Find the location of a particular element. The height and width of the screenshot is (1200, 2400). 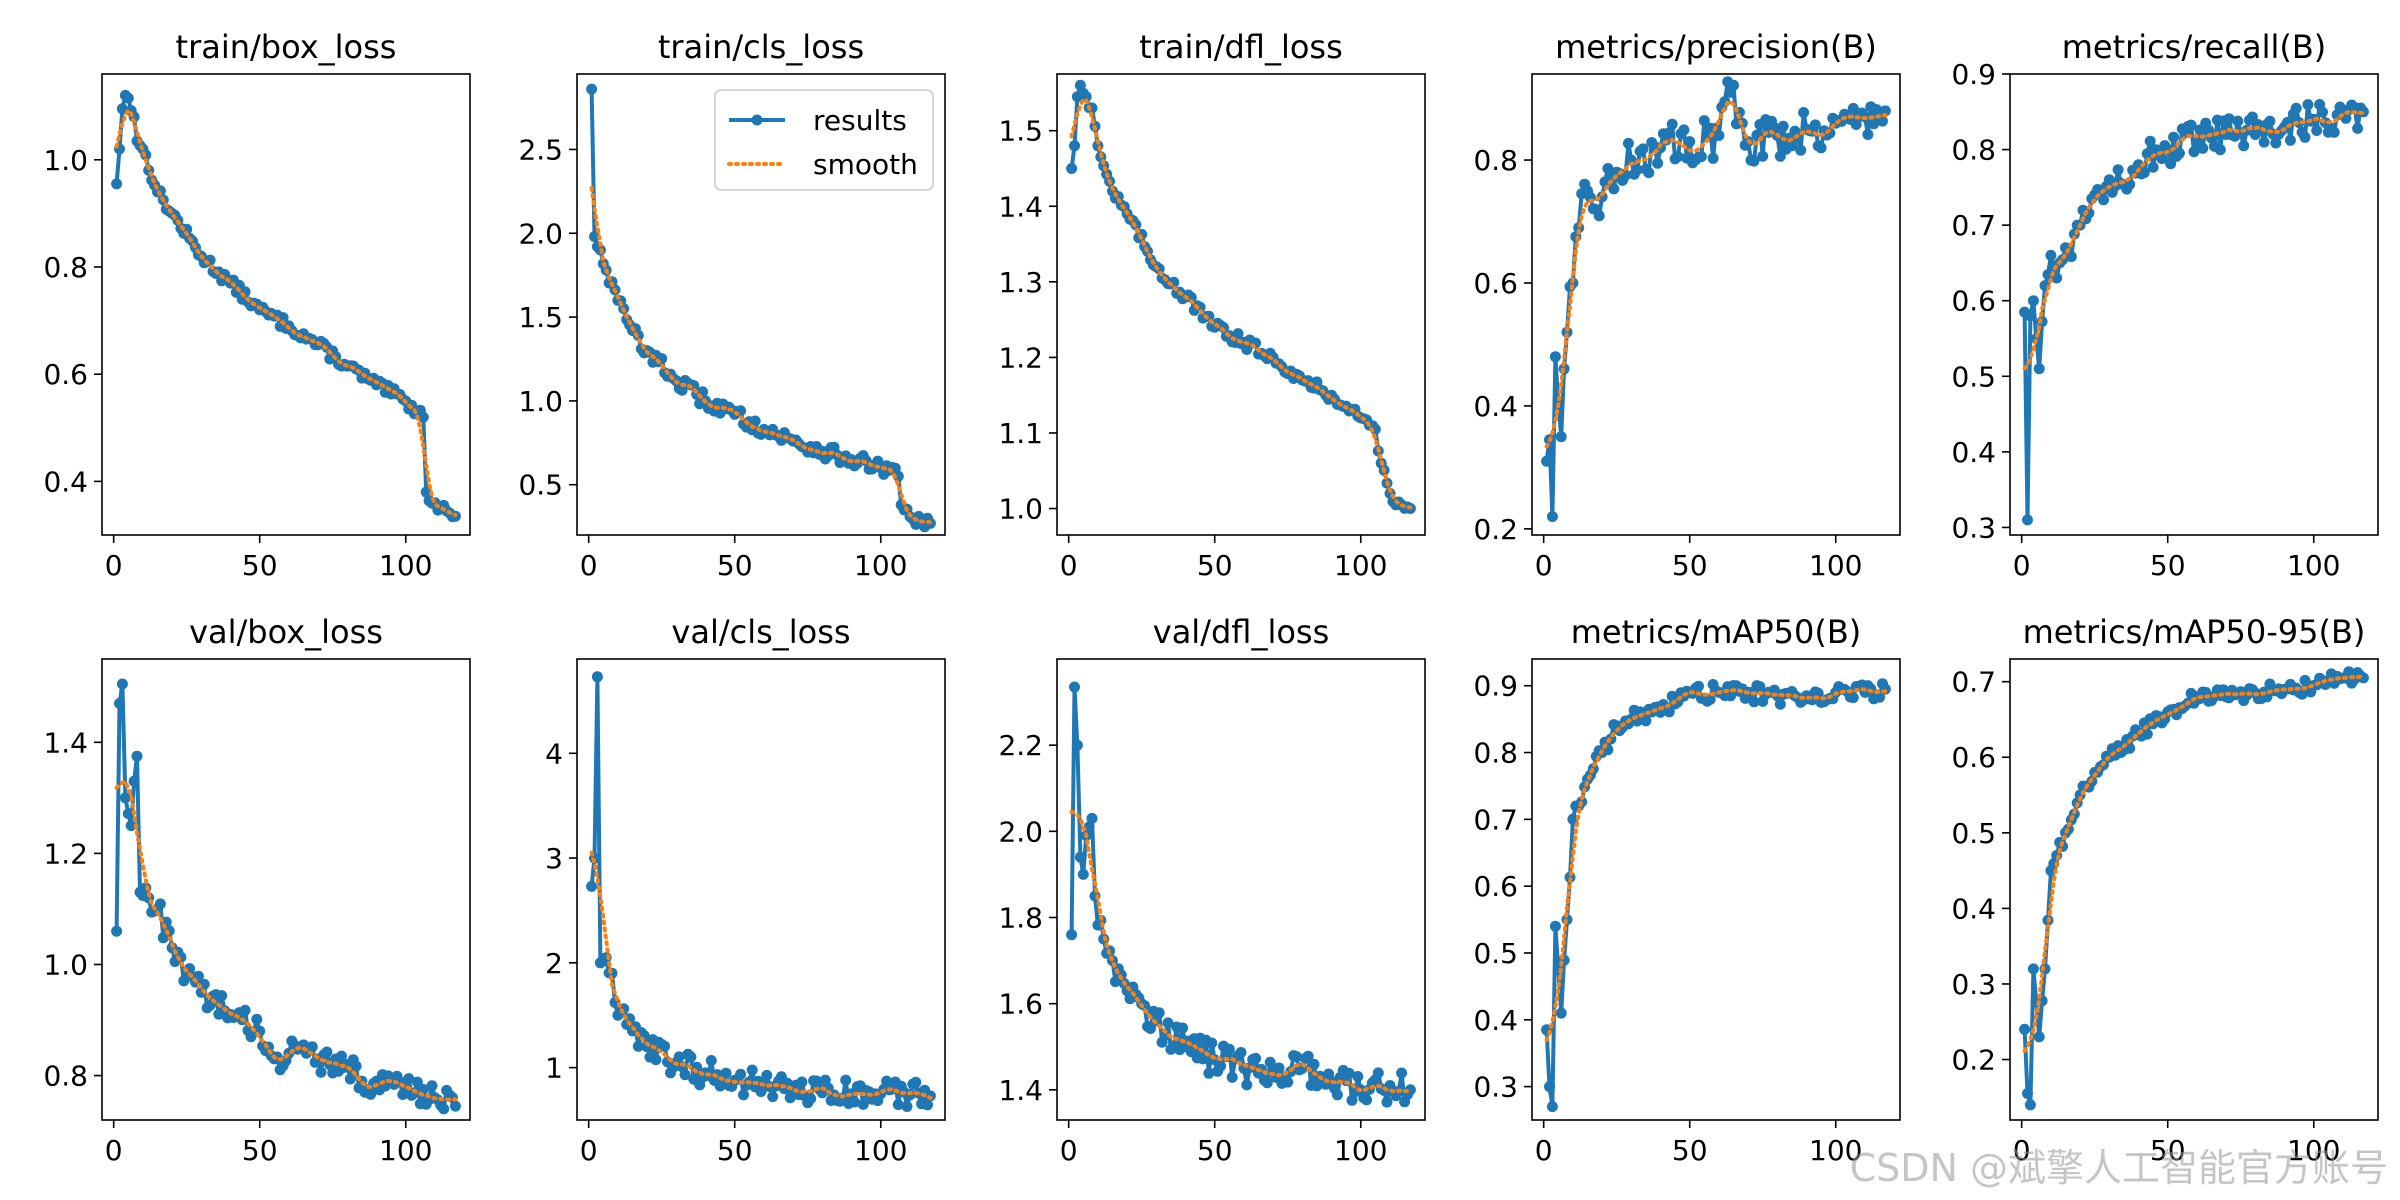

y-tick-label: 0.7 is located at coordinates (1973, 682).